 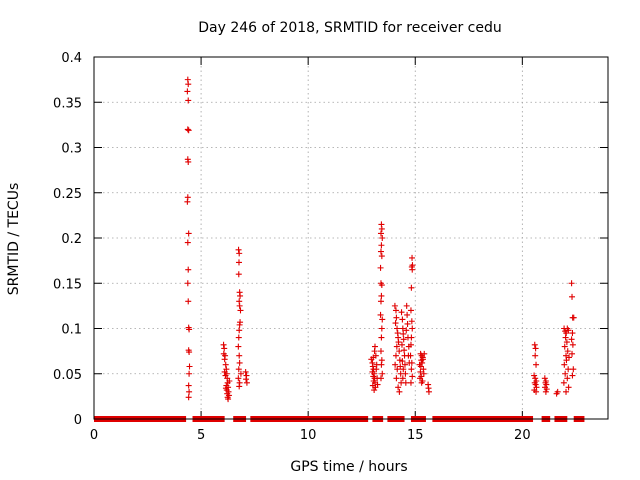 I want to click on x-axis-label: GPS time / hours, so click(x=348, y=467).